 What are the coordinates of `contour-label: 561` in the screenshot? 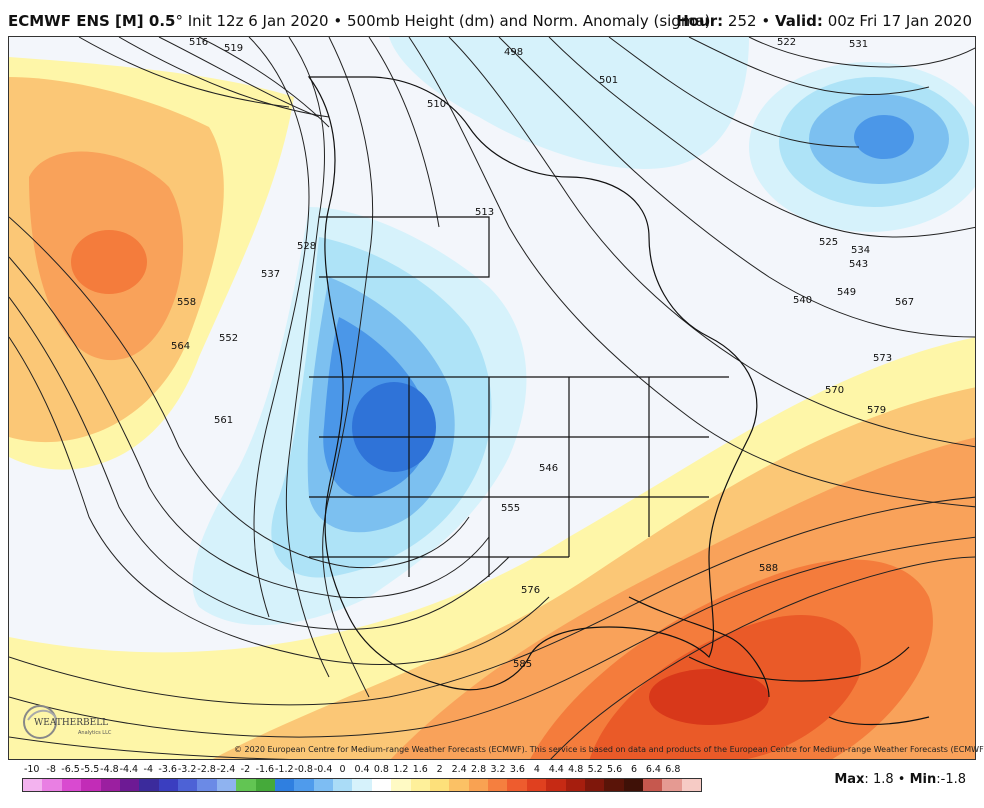 It's located at (223, 420).